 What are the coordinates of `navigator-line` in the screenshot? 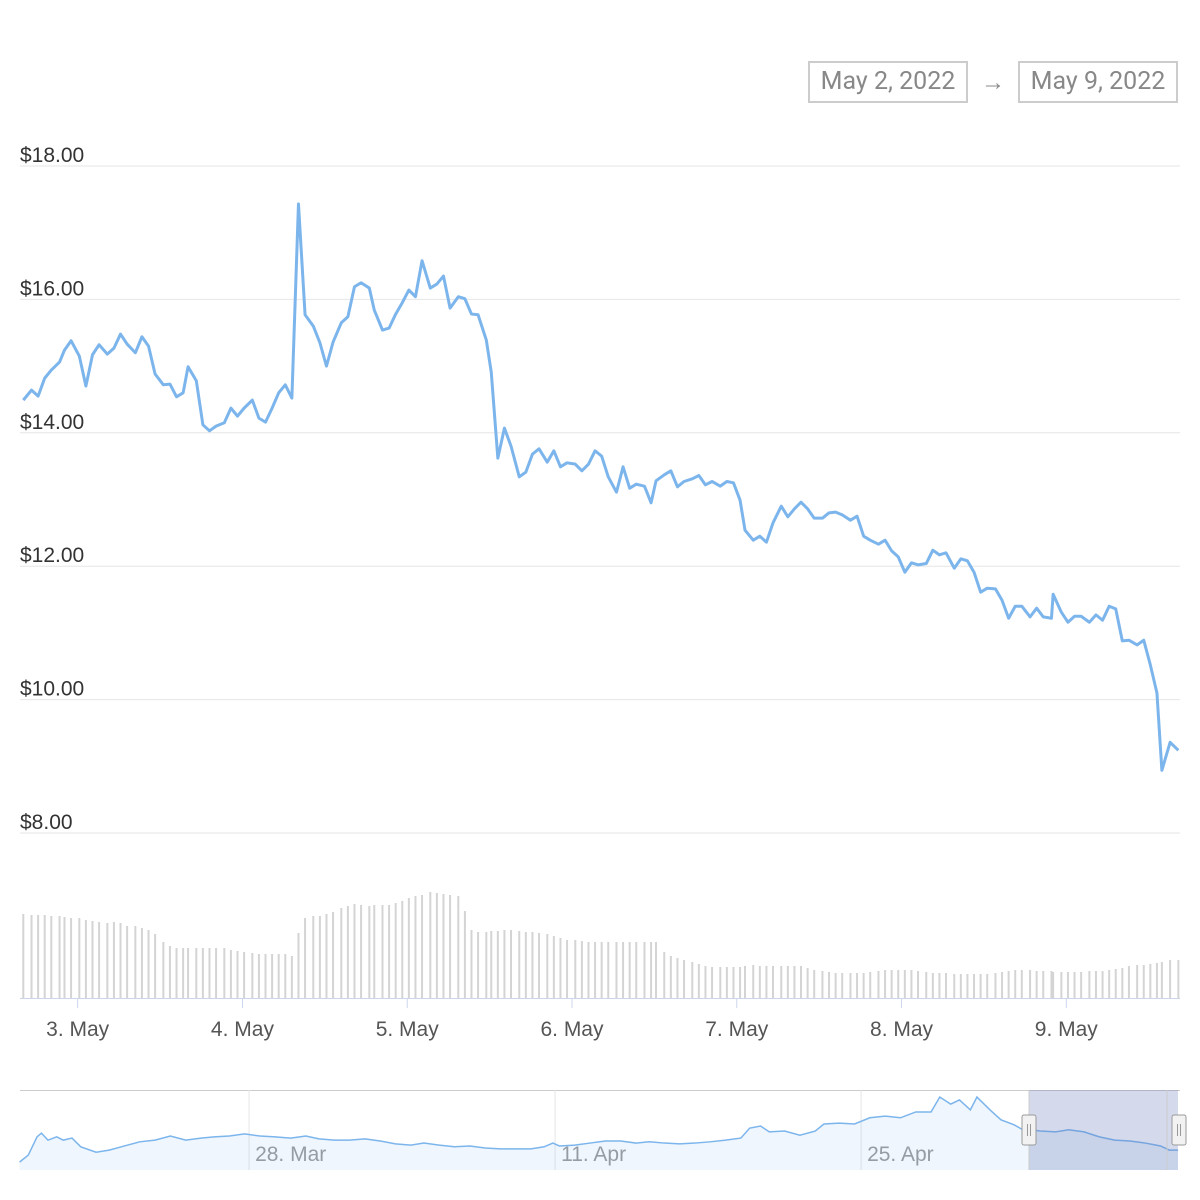 It's located at (599, 1129).